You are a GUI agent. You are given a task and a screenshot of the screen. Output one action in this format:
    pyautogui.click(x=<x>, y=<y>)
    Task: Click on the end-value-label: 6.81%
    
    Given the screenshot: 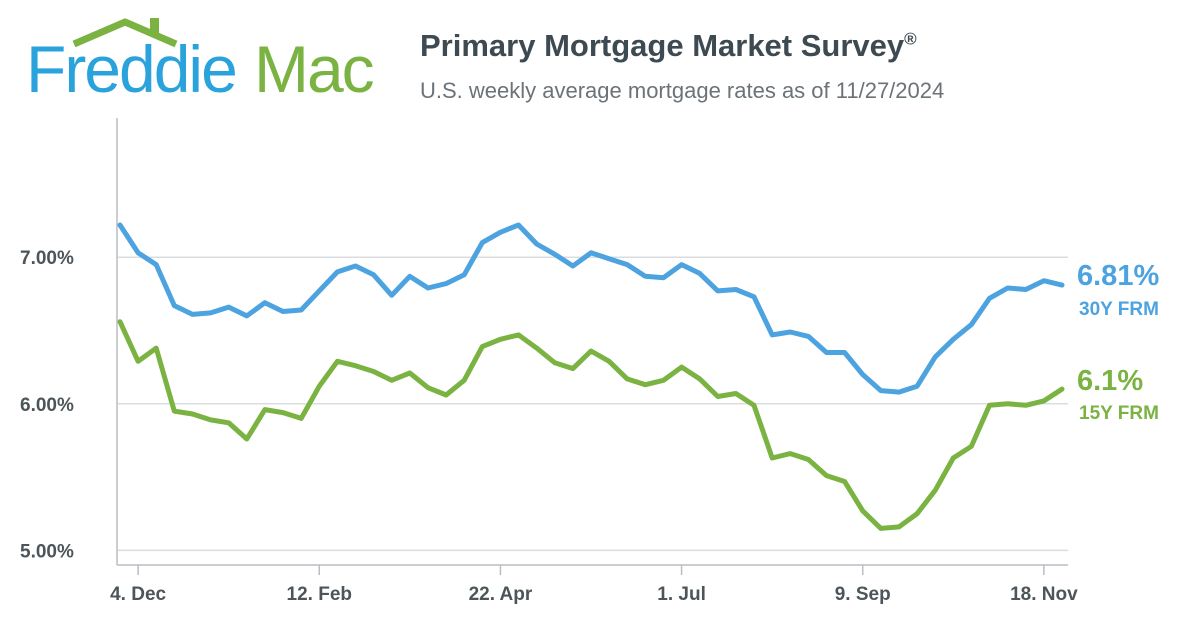 What is the action you would take?
    pyautogui.click(x=1118, y=276)
    